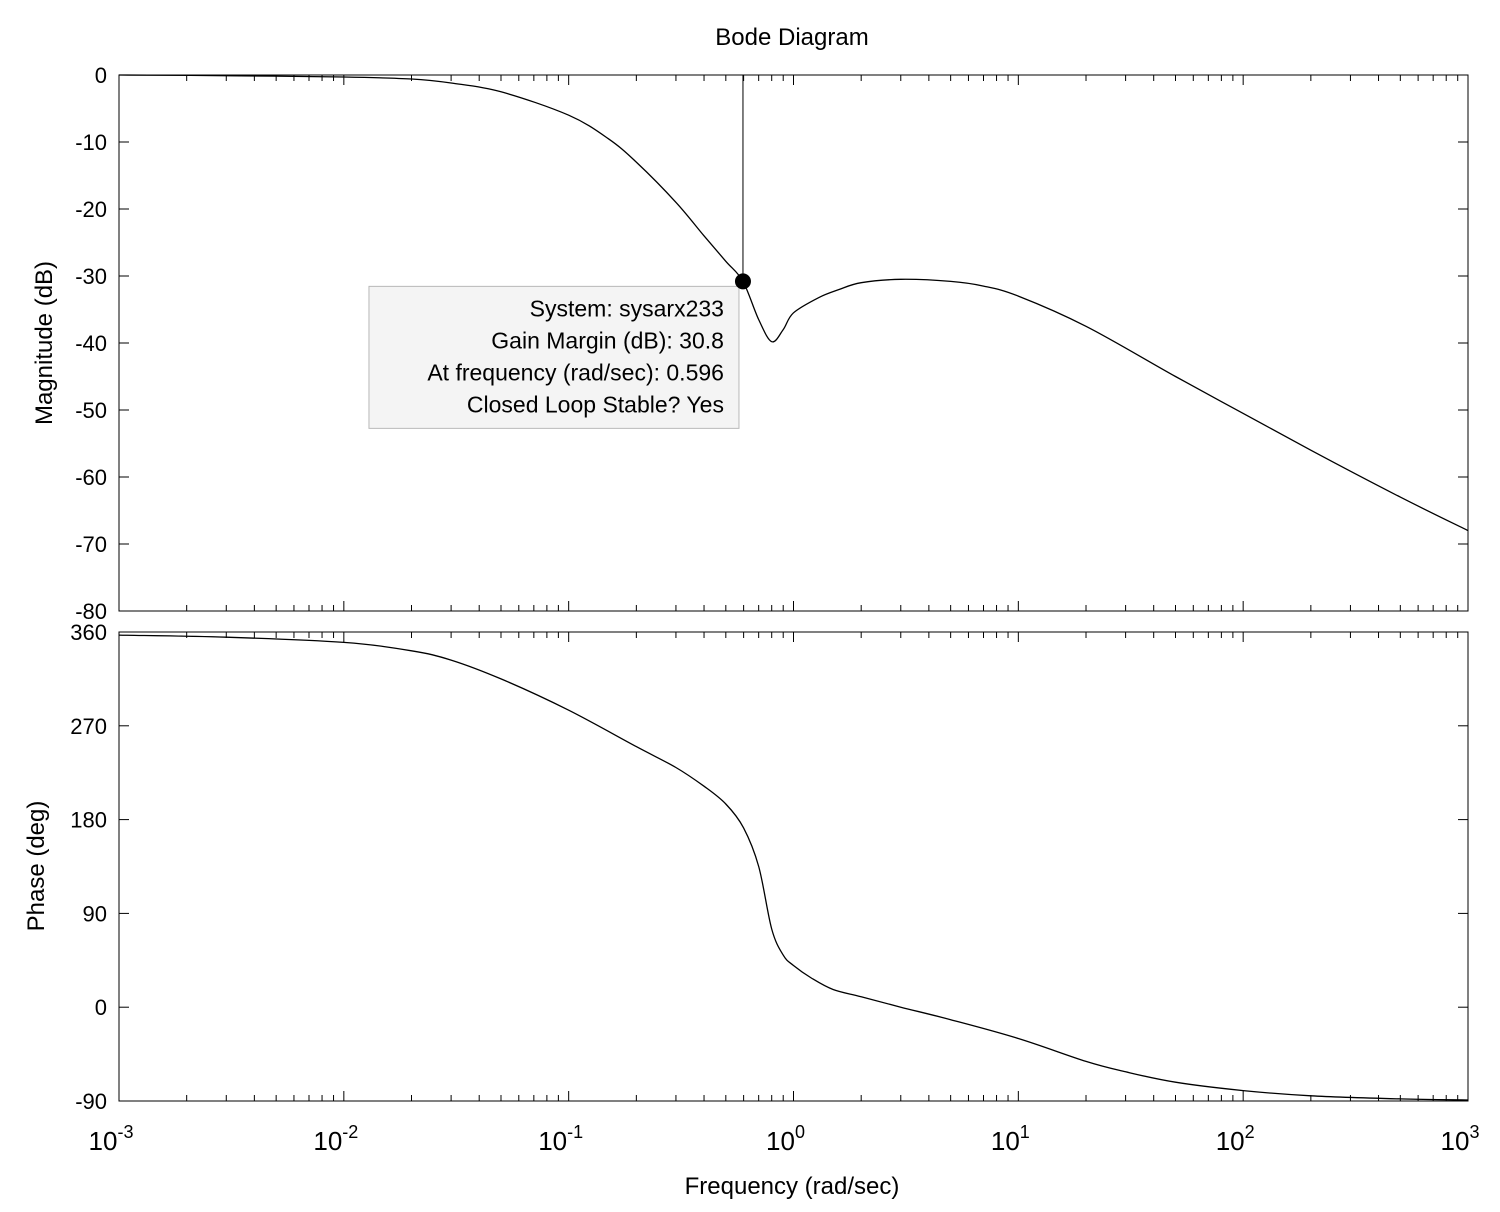 The width and height of the screenshot is (1500, 1212). I want to click on chart-title: Bode Diagram, so click(791, 37).